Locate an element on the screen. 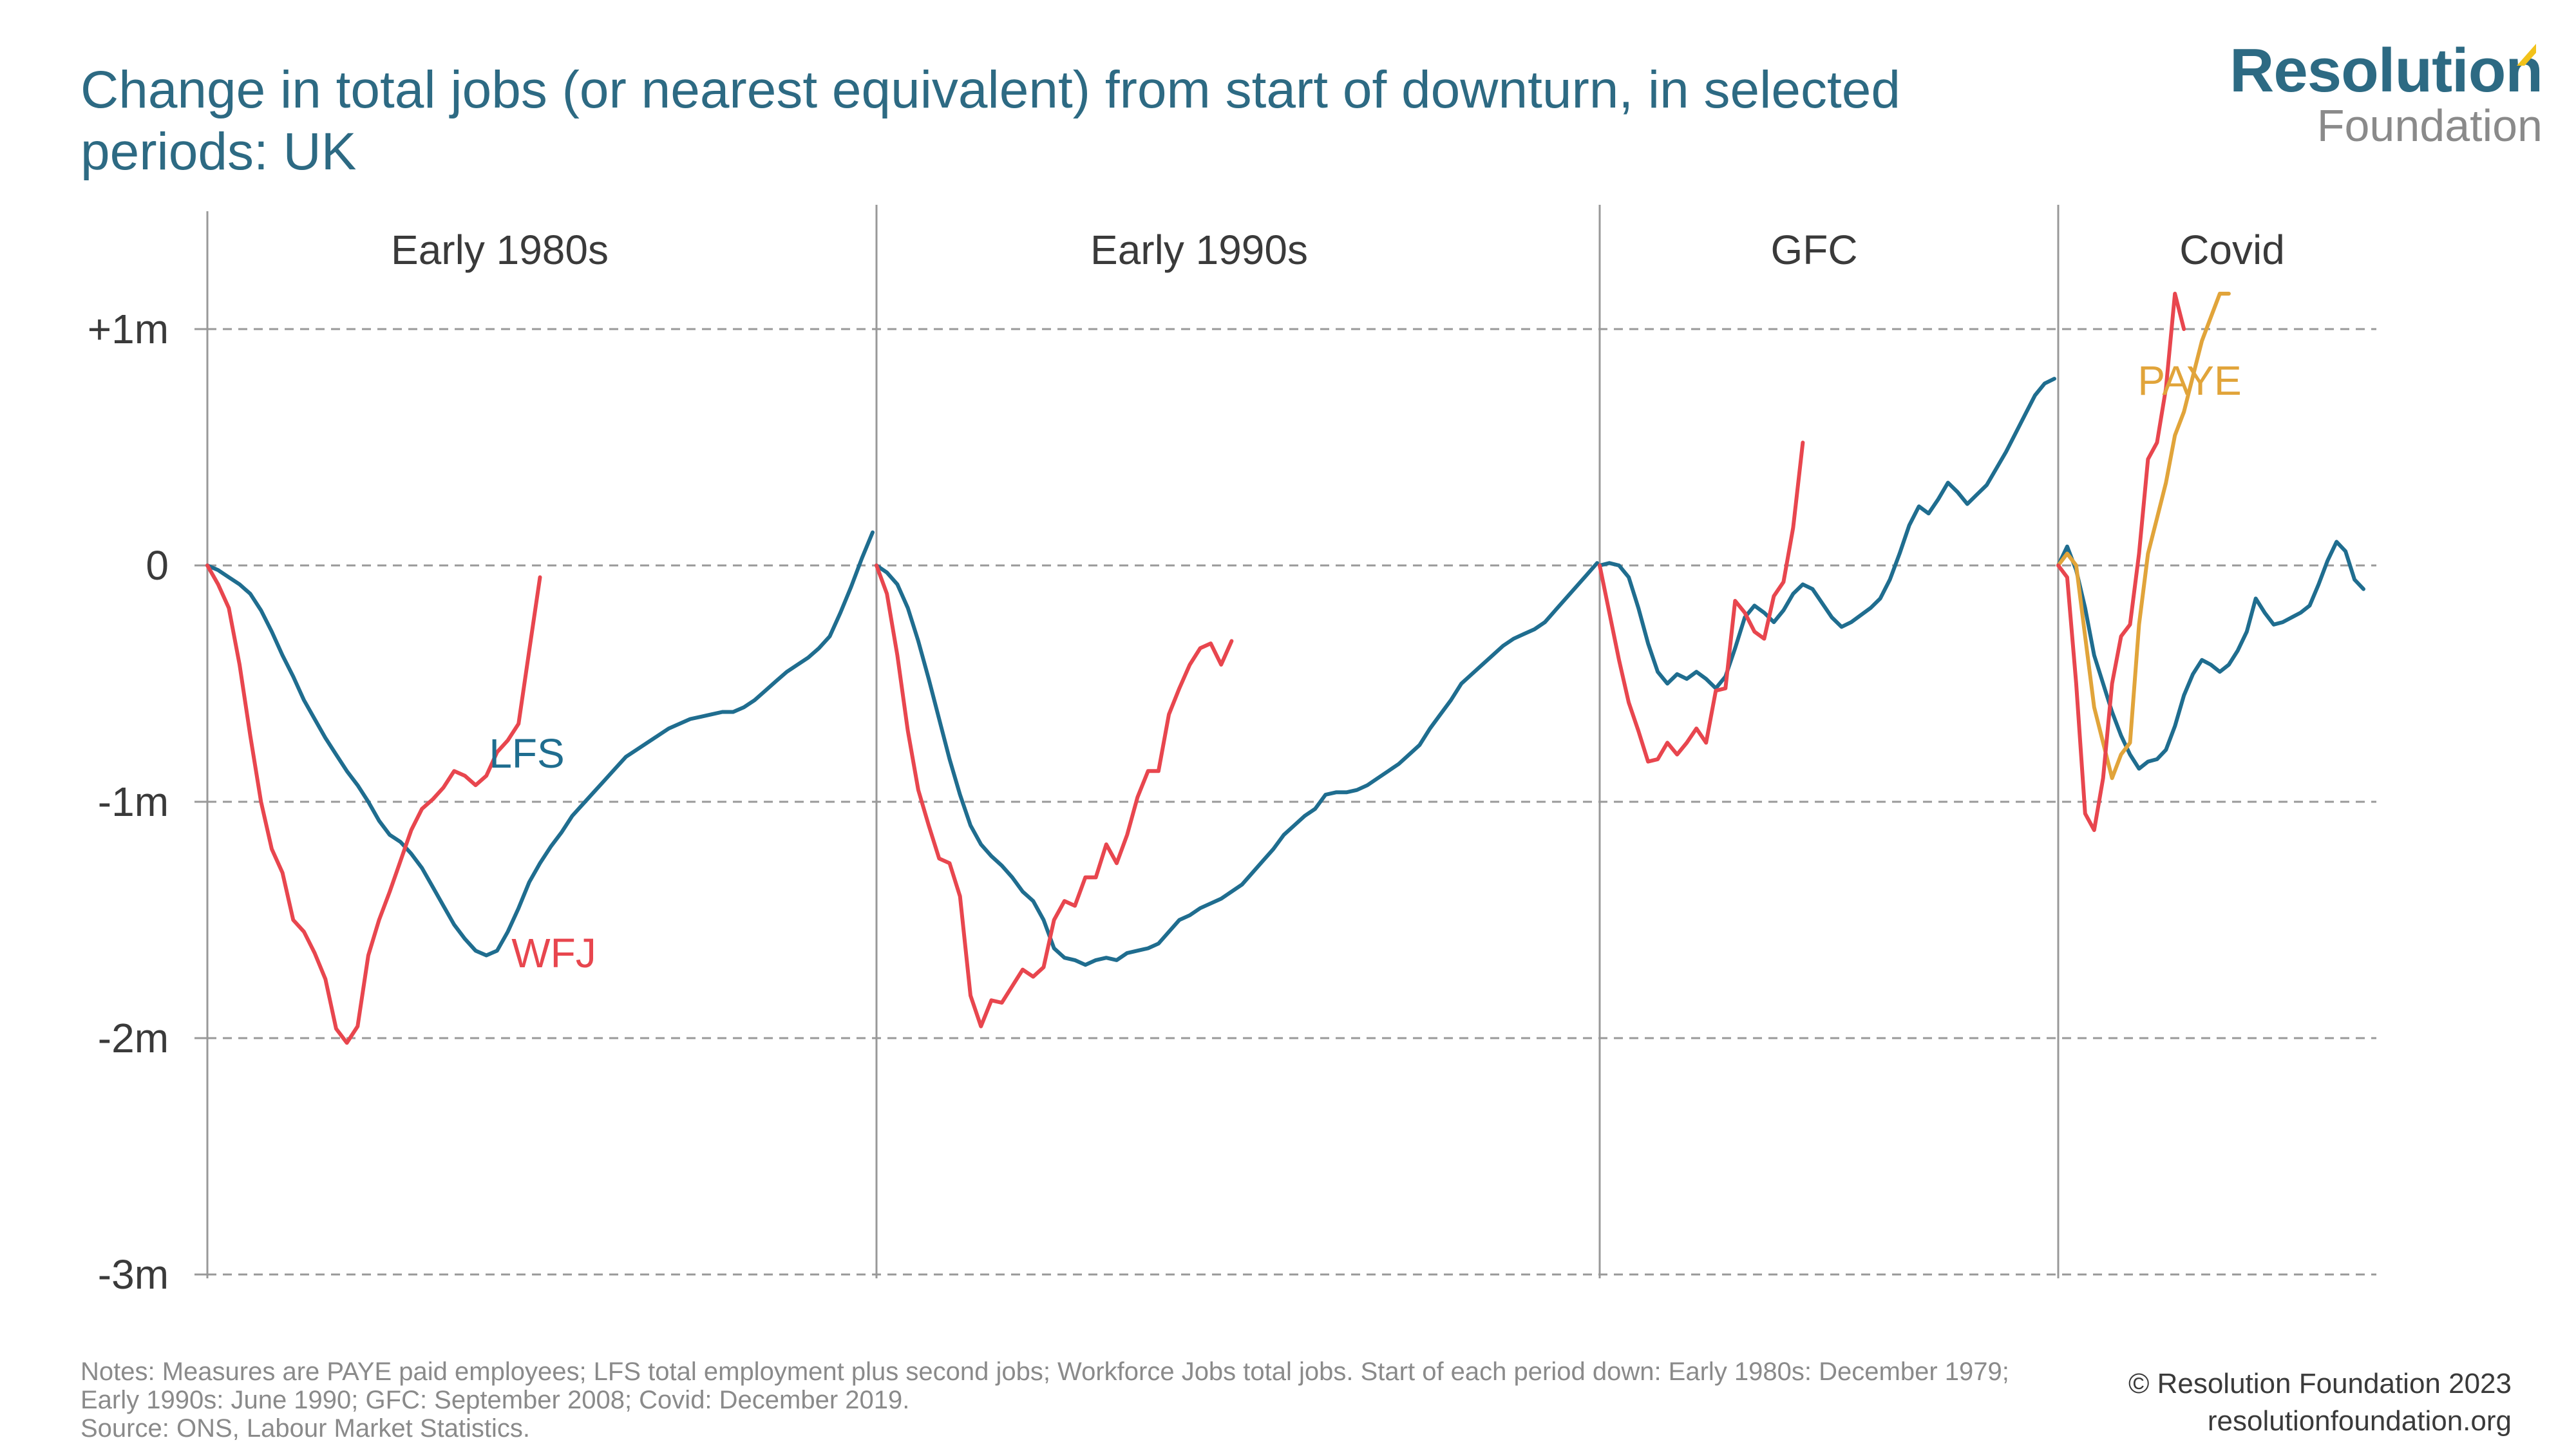 The image size is (2576, 1449). logo-text-bottom: Foundation is located at coordinates (2429, 125).